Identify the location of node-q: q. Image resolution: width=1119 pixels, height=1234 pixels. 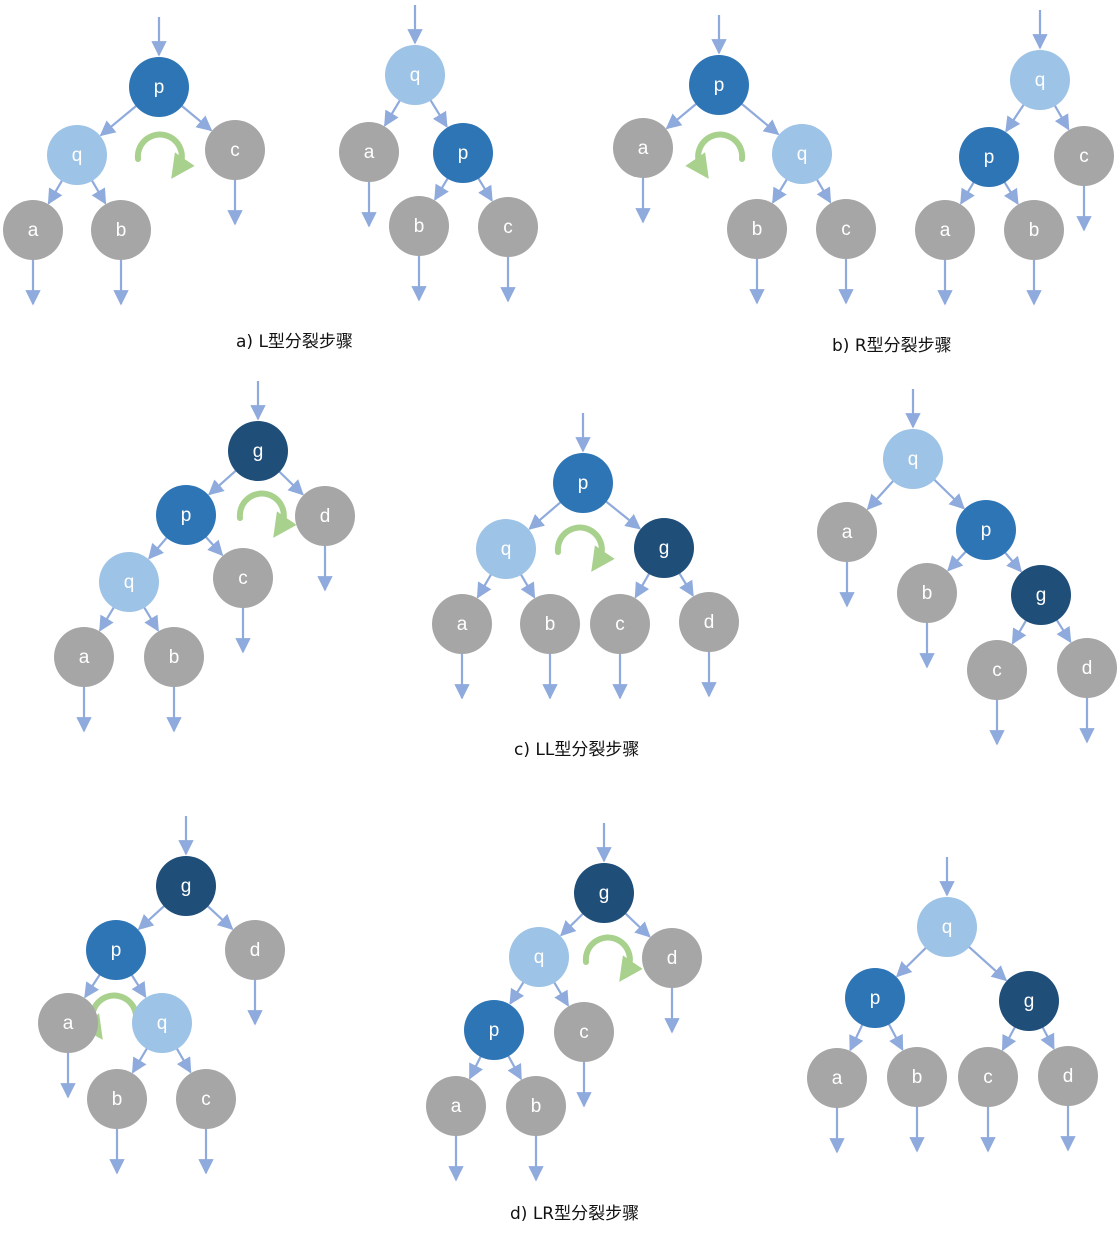
(77, 155).